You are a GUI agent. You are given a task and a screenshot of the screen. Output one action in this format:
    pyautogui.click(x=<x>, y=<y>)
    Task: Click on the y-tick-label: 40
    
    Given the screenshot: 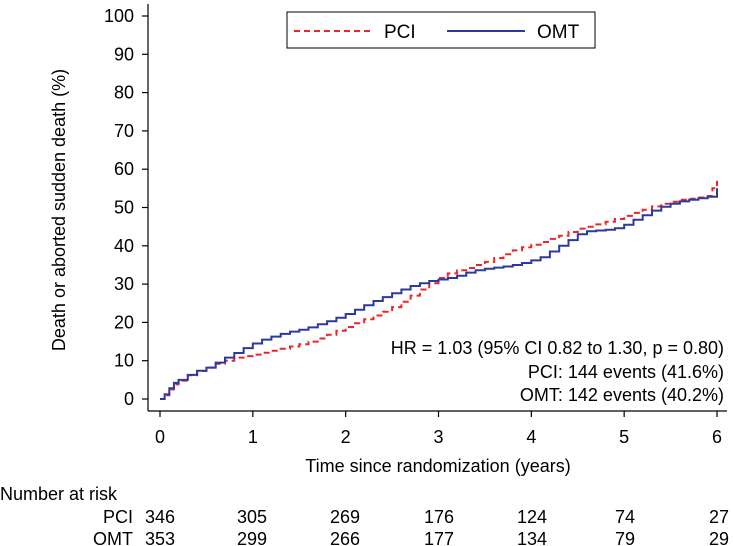 What is the action you would take?
    pyautogui.click(x=124, y=246)
    